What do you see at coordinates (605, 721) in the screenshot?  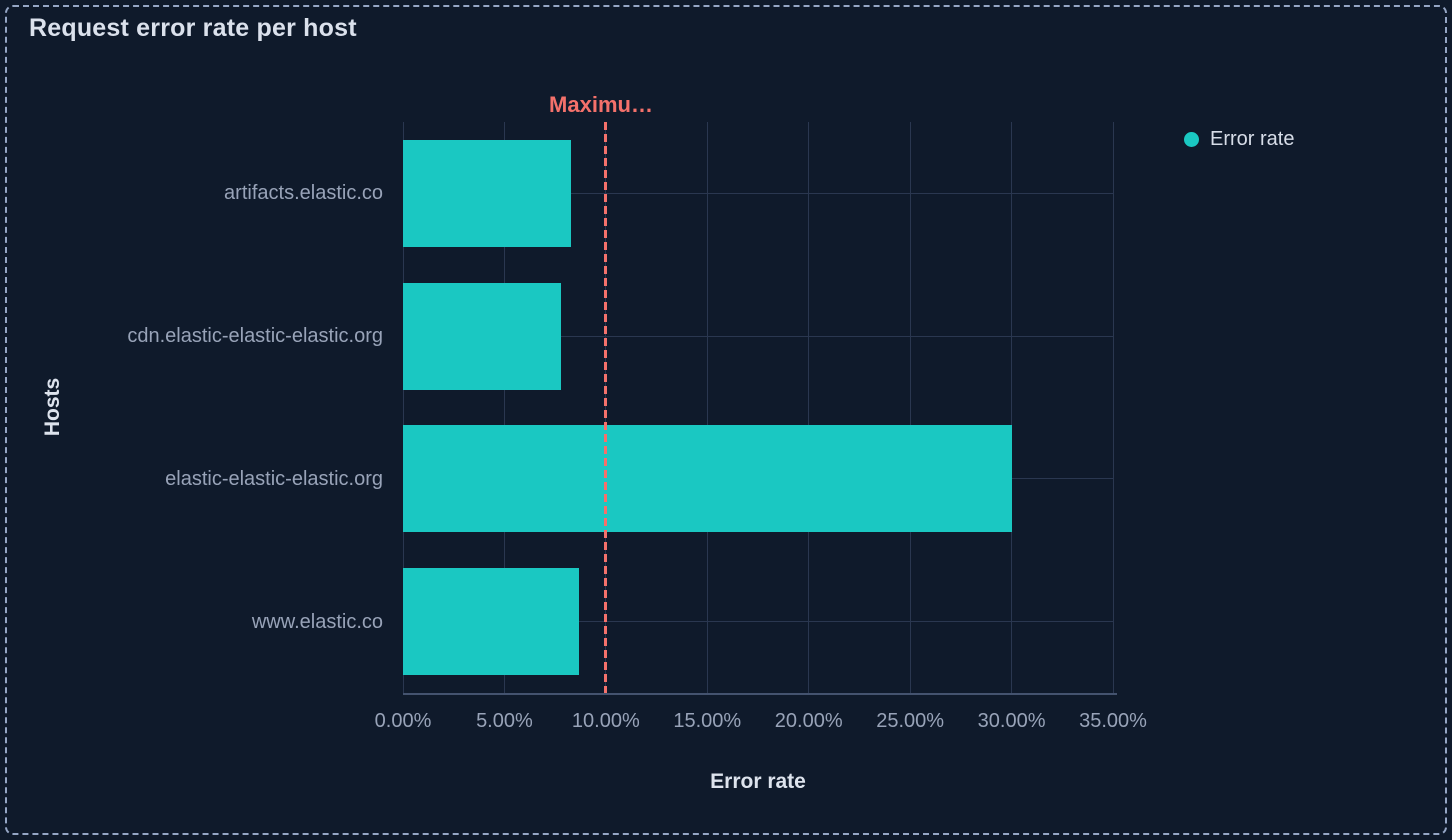 I see `x-axis-tick-label: 10.00%` at bounding box center [605, 721].